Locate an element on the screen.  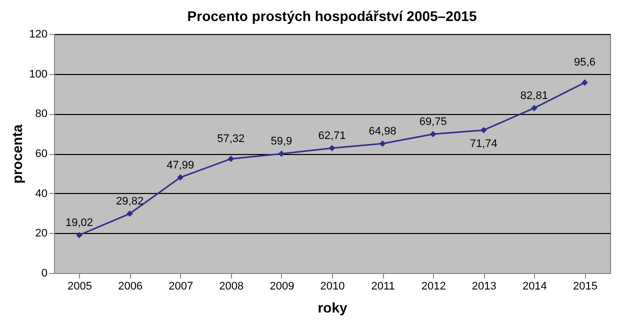
x-tick-label: 2005 is located at coordinates (80, 286).